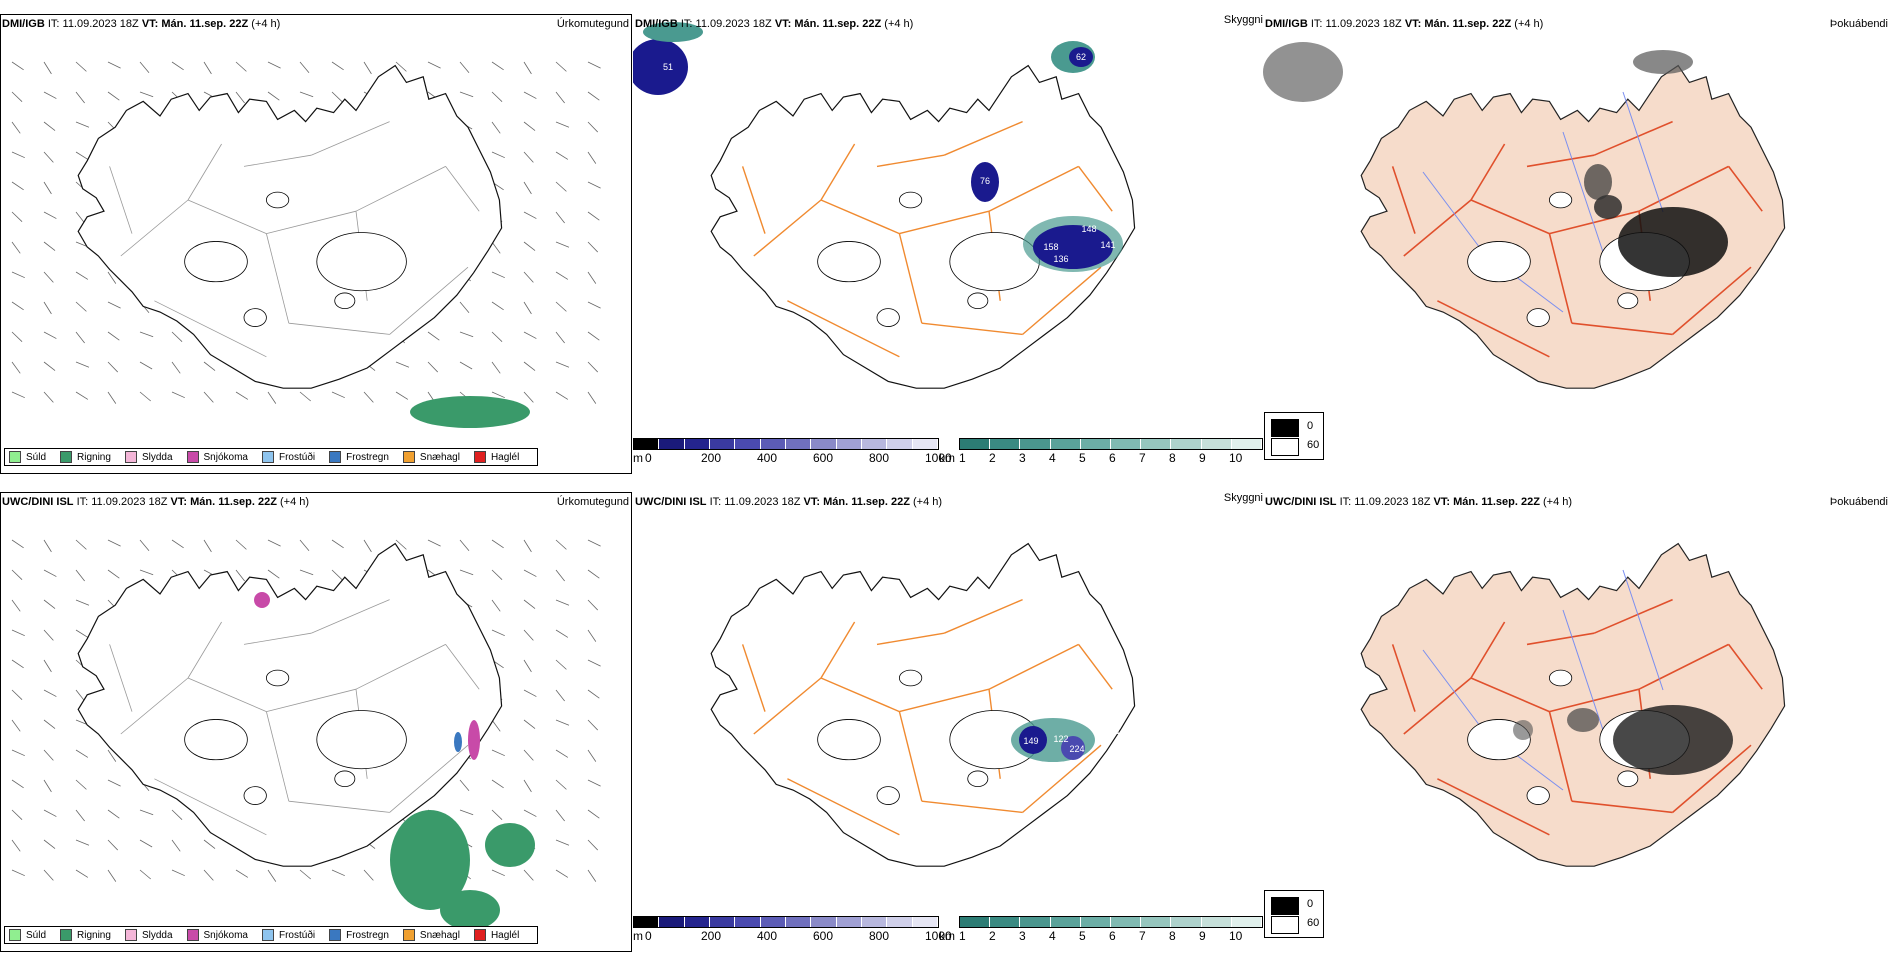 This screenshot has width=1900, height=960. Describe the element at coordinates (85, 935) in the screenshot. I see `legend-item: Rigning` at that location.